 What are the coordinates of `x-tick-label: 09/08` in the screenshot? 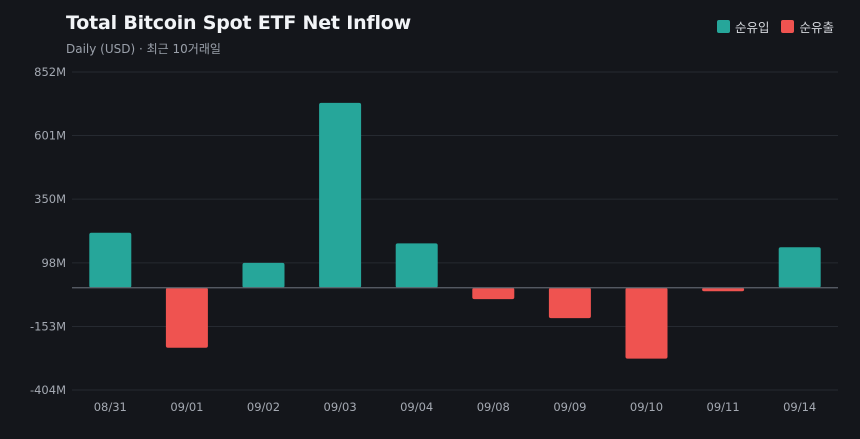 It's located at (493, 407).